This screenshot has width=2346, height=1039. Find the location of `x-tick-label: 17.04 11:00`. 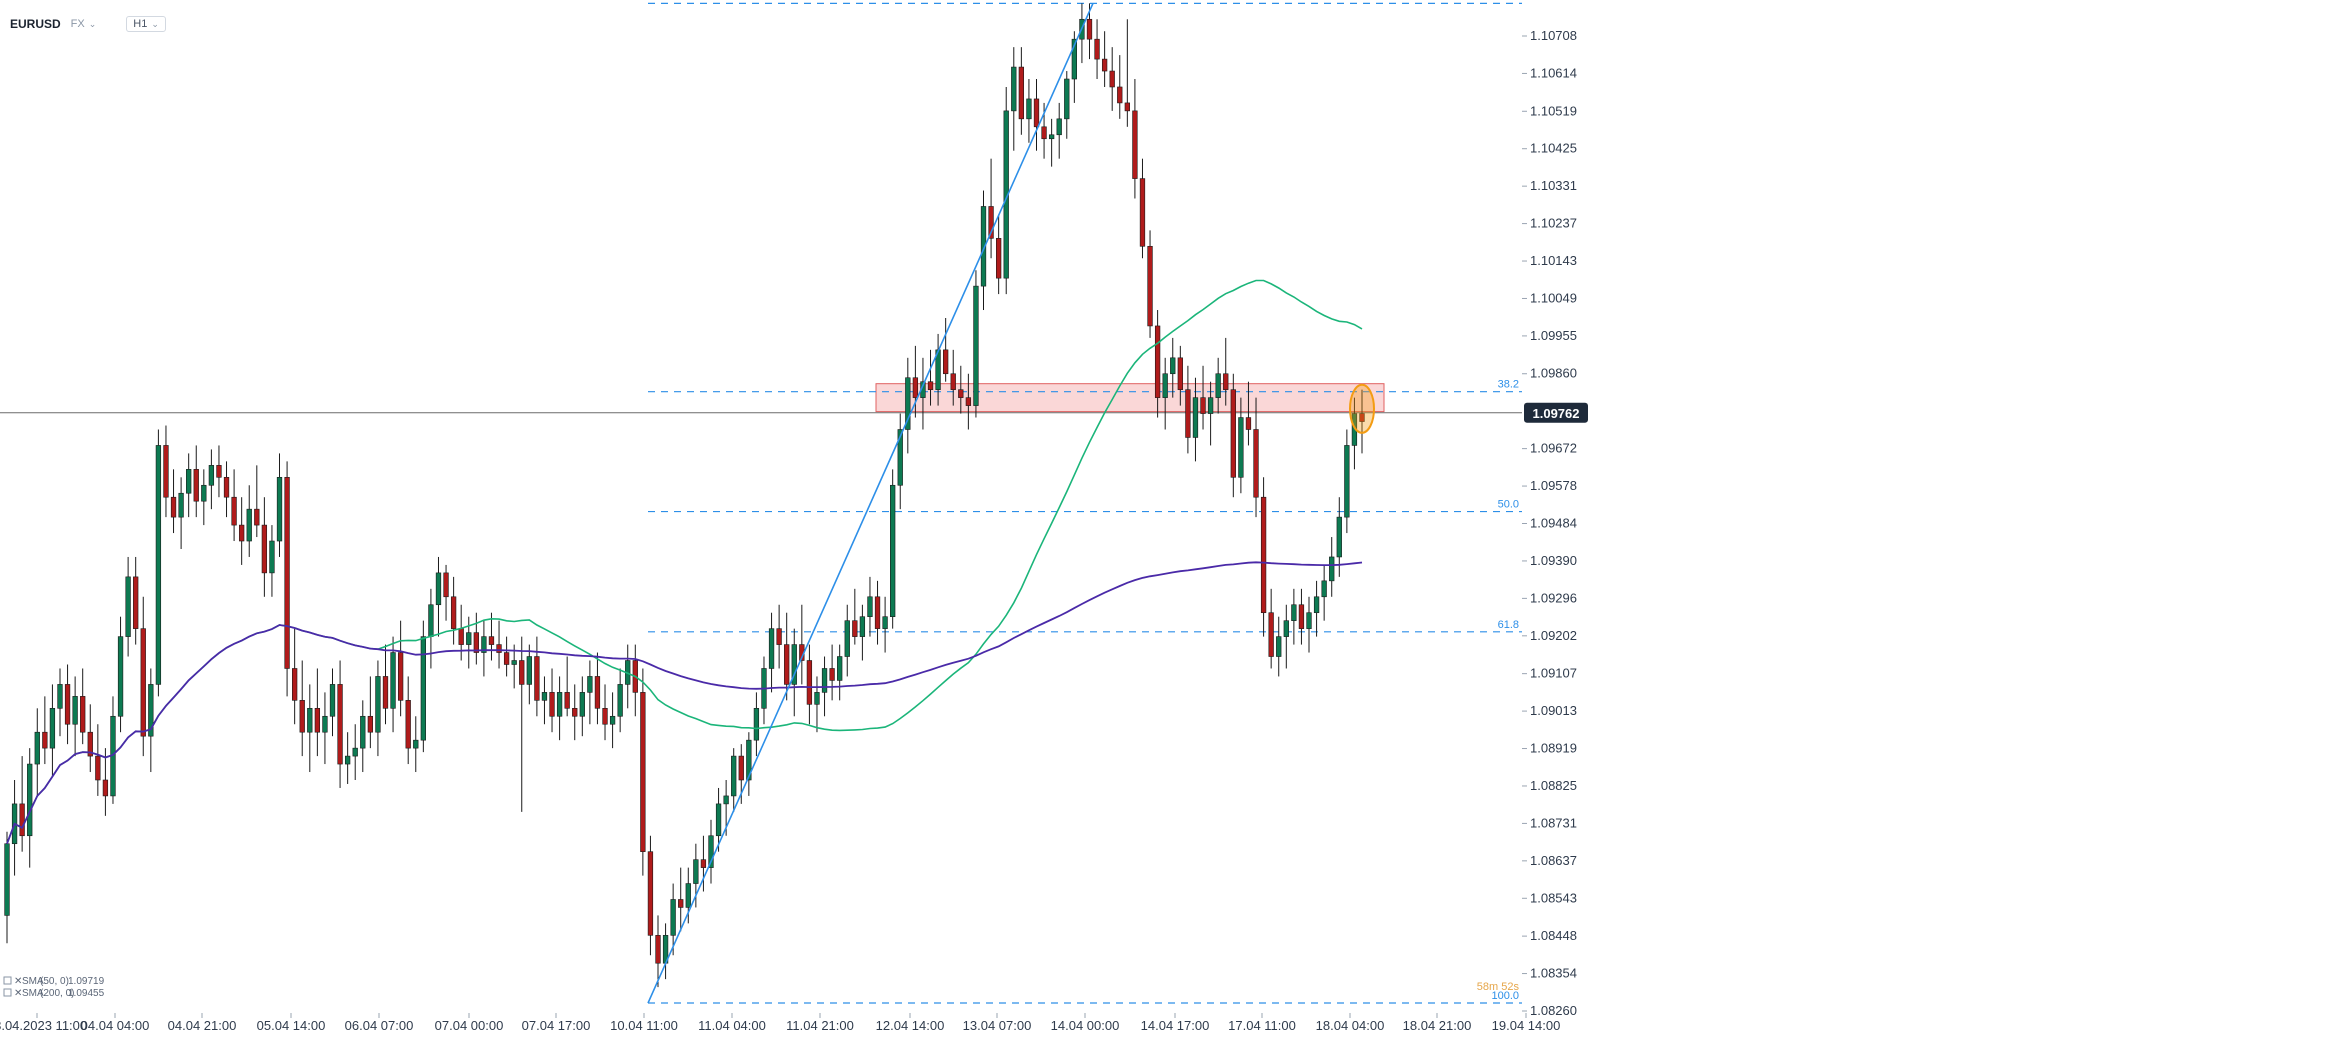

x-tick-label: 17.04 11:00 is located at coordinates (1262, 1025).